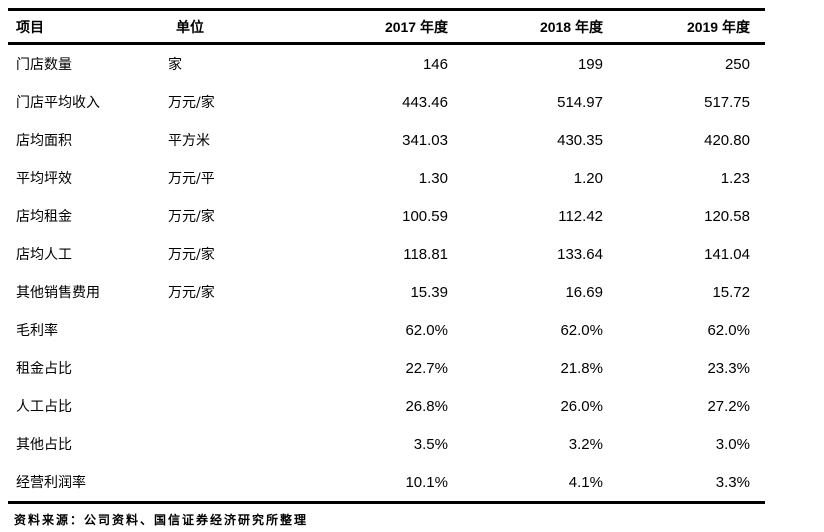  Describe the element at coordinates (44, 445) in the screenshot. I see `item-cell: 其他占比` at that location.